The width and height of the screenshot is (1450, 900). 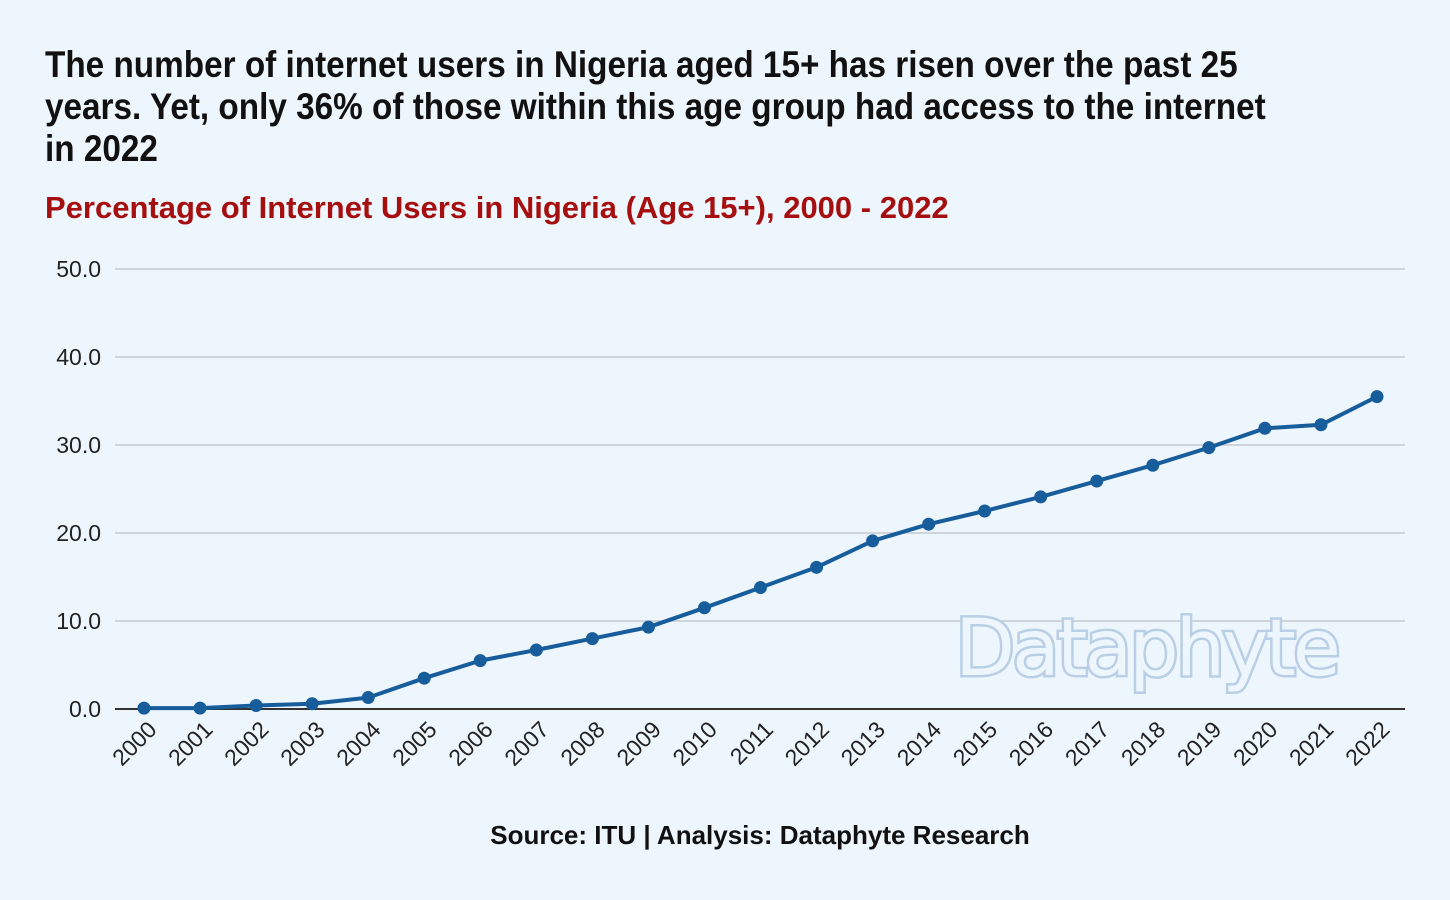 I want to click on x-tick-label: 2009, so click(x=638, y=743).